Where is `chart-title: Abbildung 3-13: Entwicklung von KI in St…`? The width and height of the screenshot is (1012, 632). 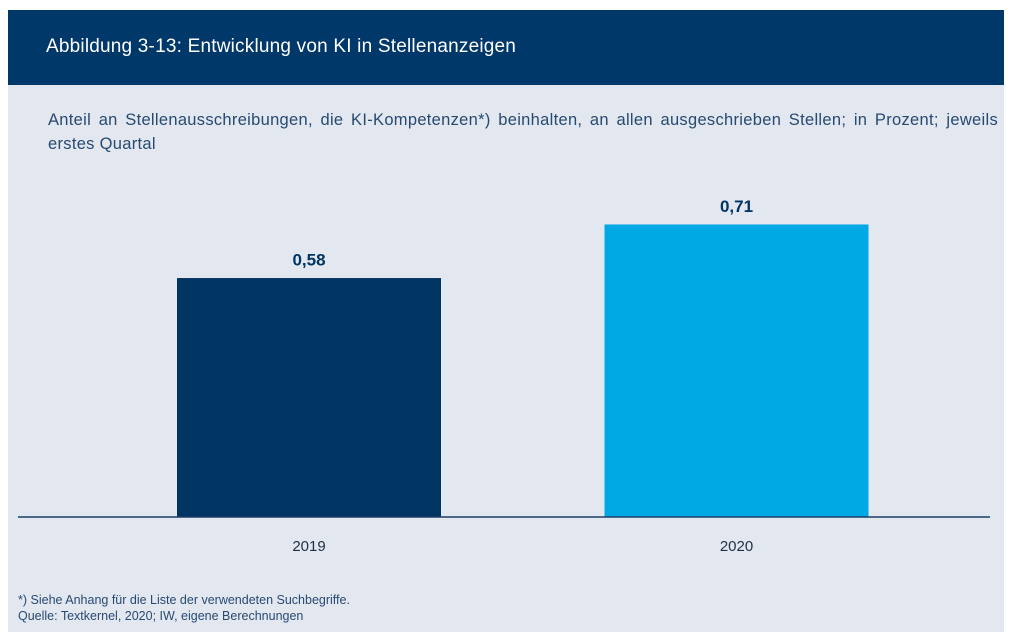
chart-title: Abbildung 3-13: Entwicklung von KI in St… is located at coordinates (281, 46).